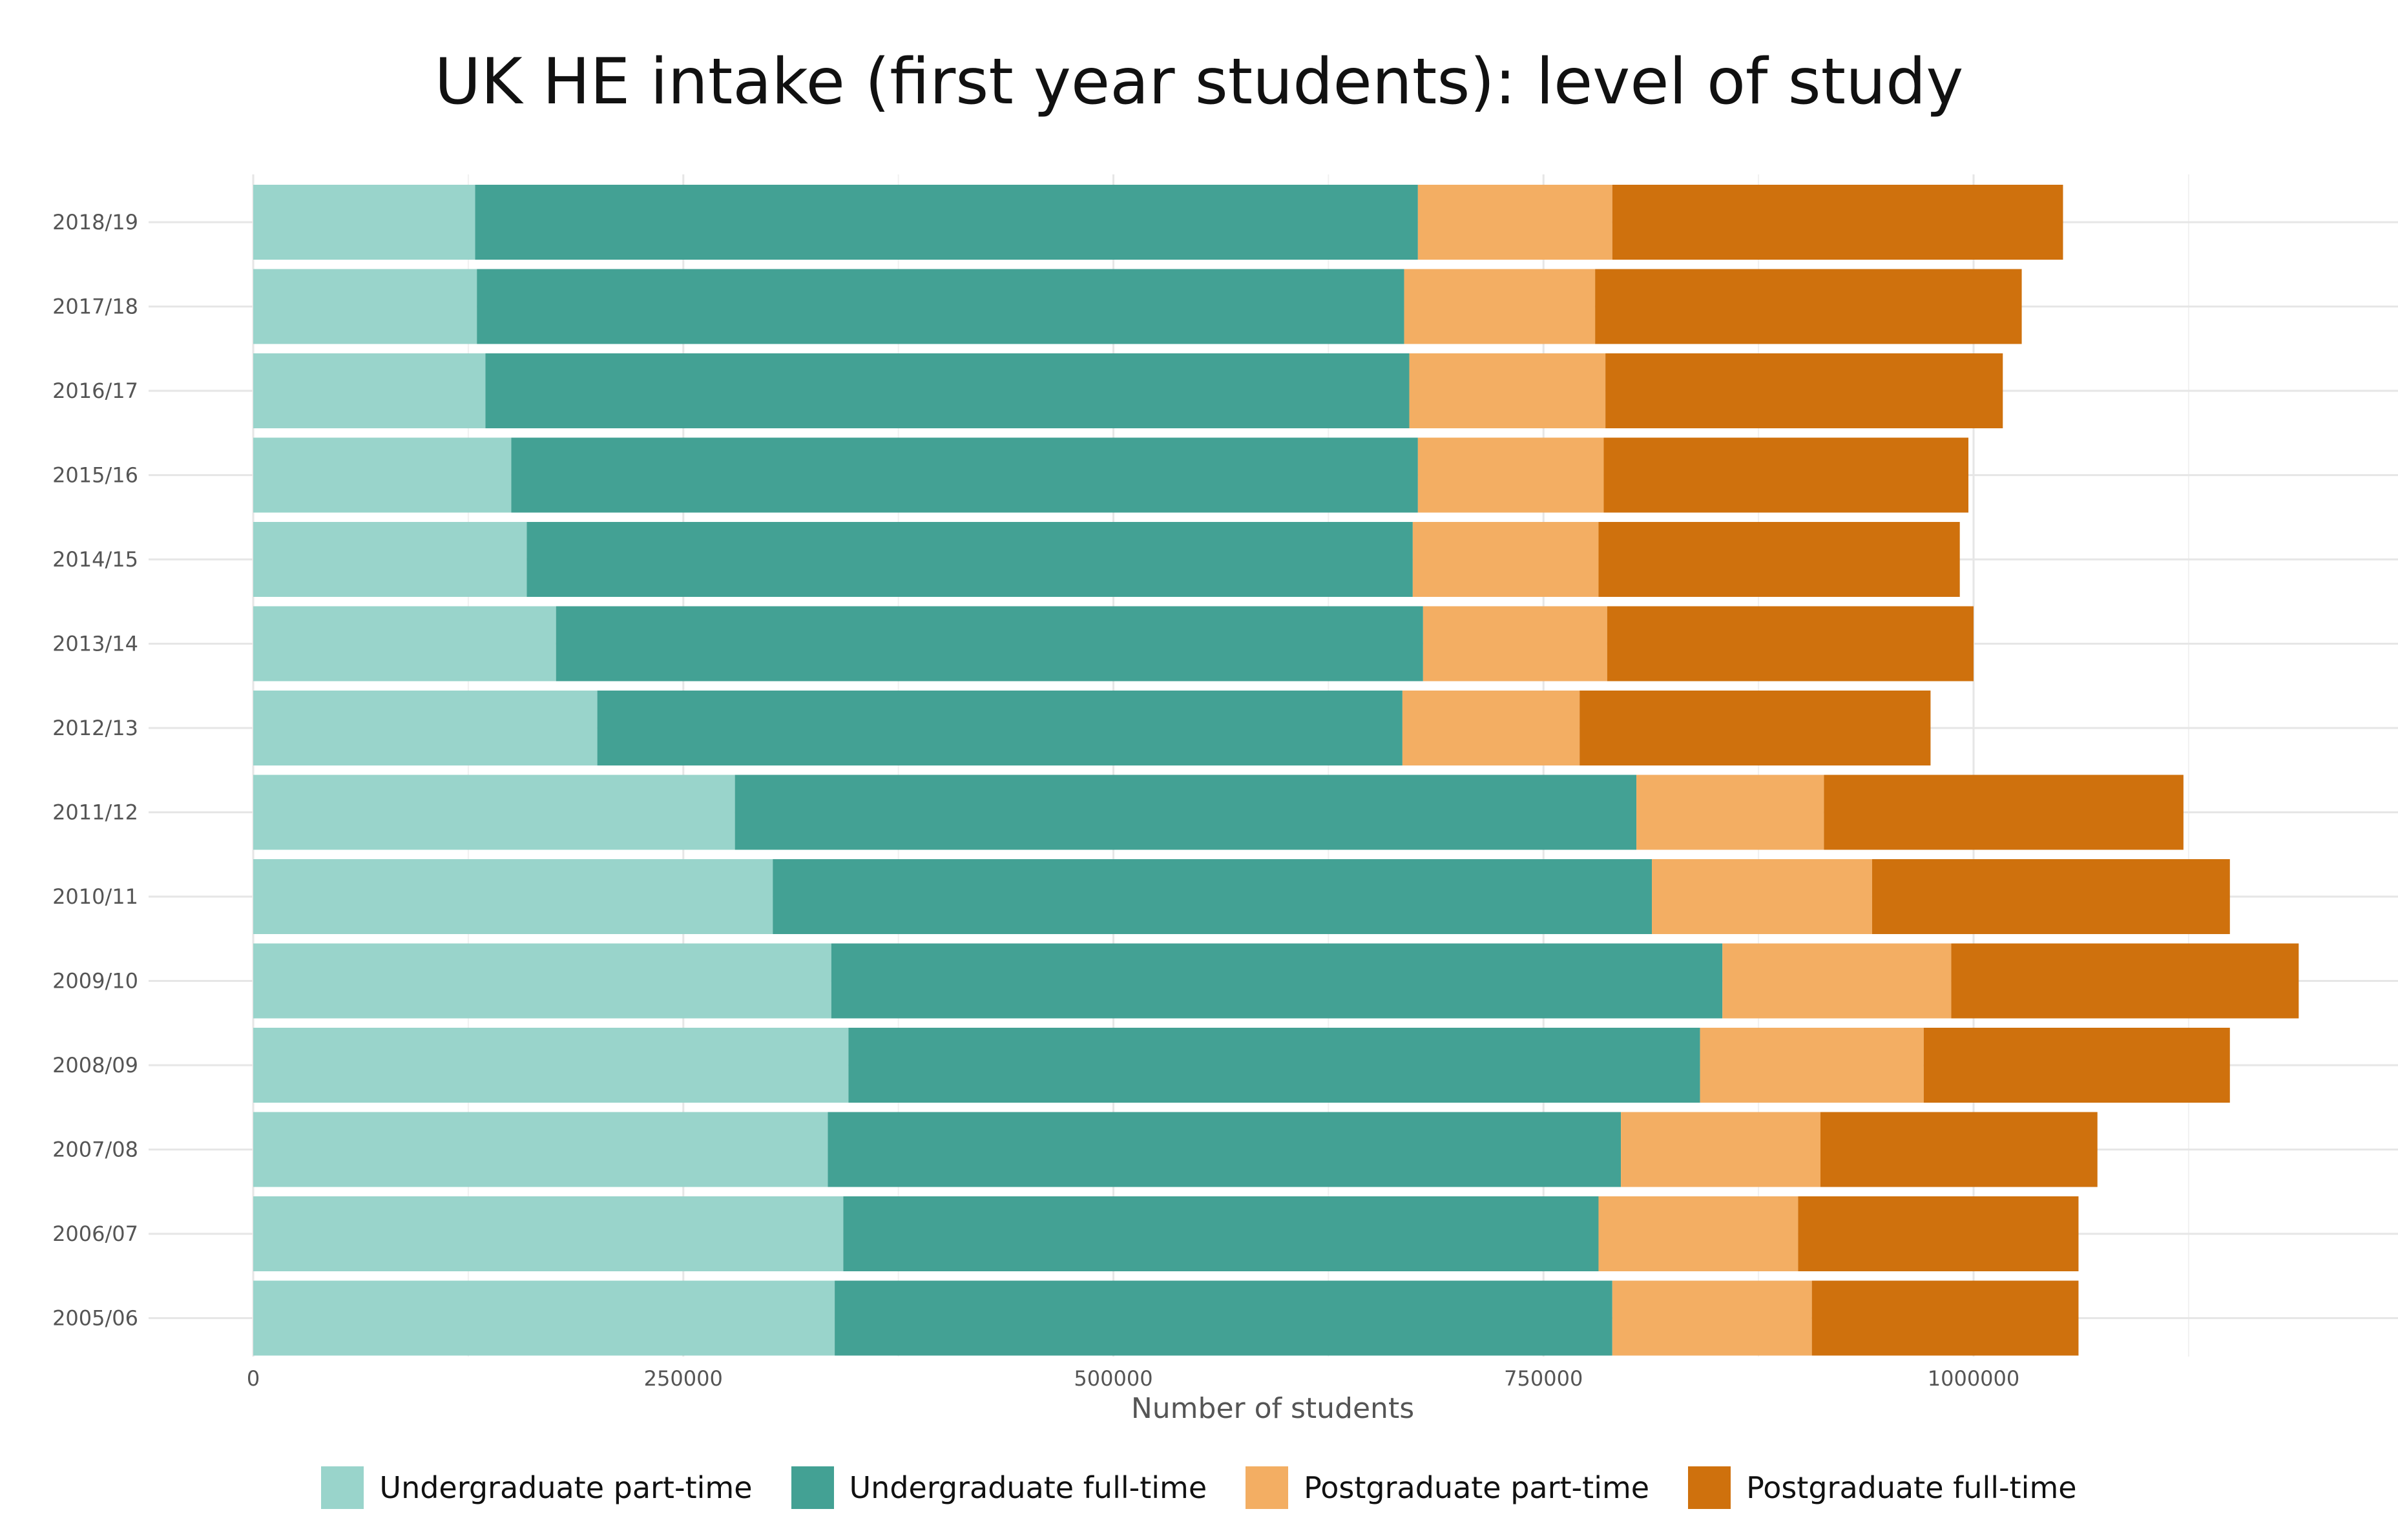 This screenshot has height=1540, width=2398. I want to click on y-tick-label: 2015/16, so click(95, 476).